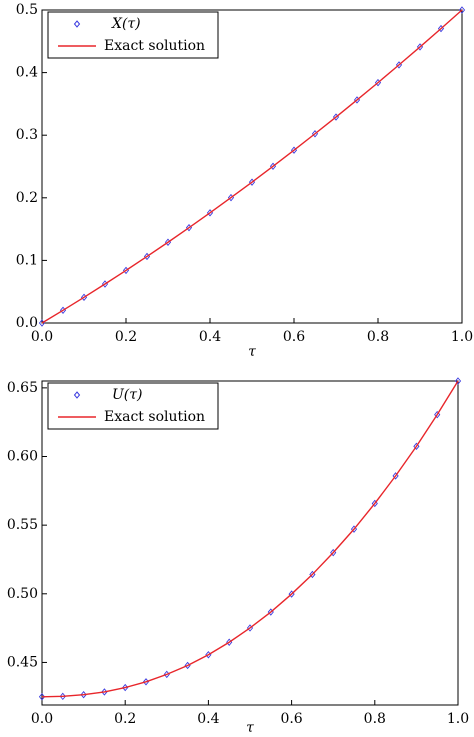 This screenshot has height=737, width=474. Describe the element at coordinates (22, 457) in the screenshot. I see `y-tick-label: 0.60` at that location.